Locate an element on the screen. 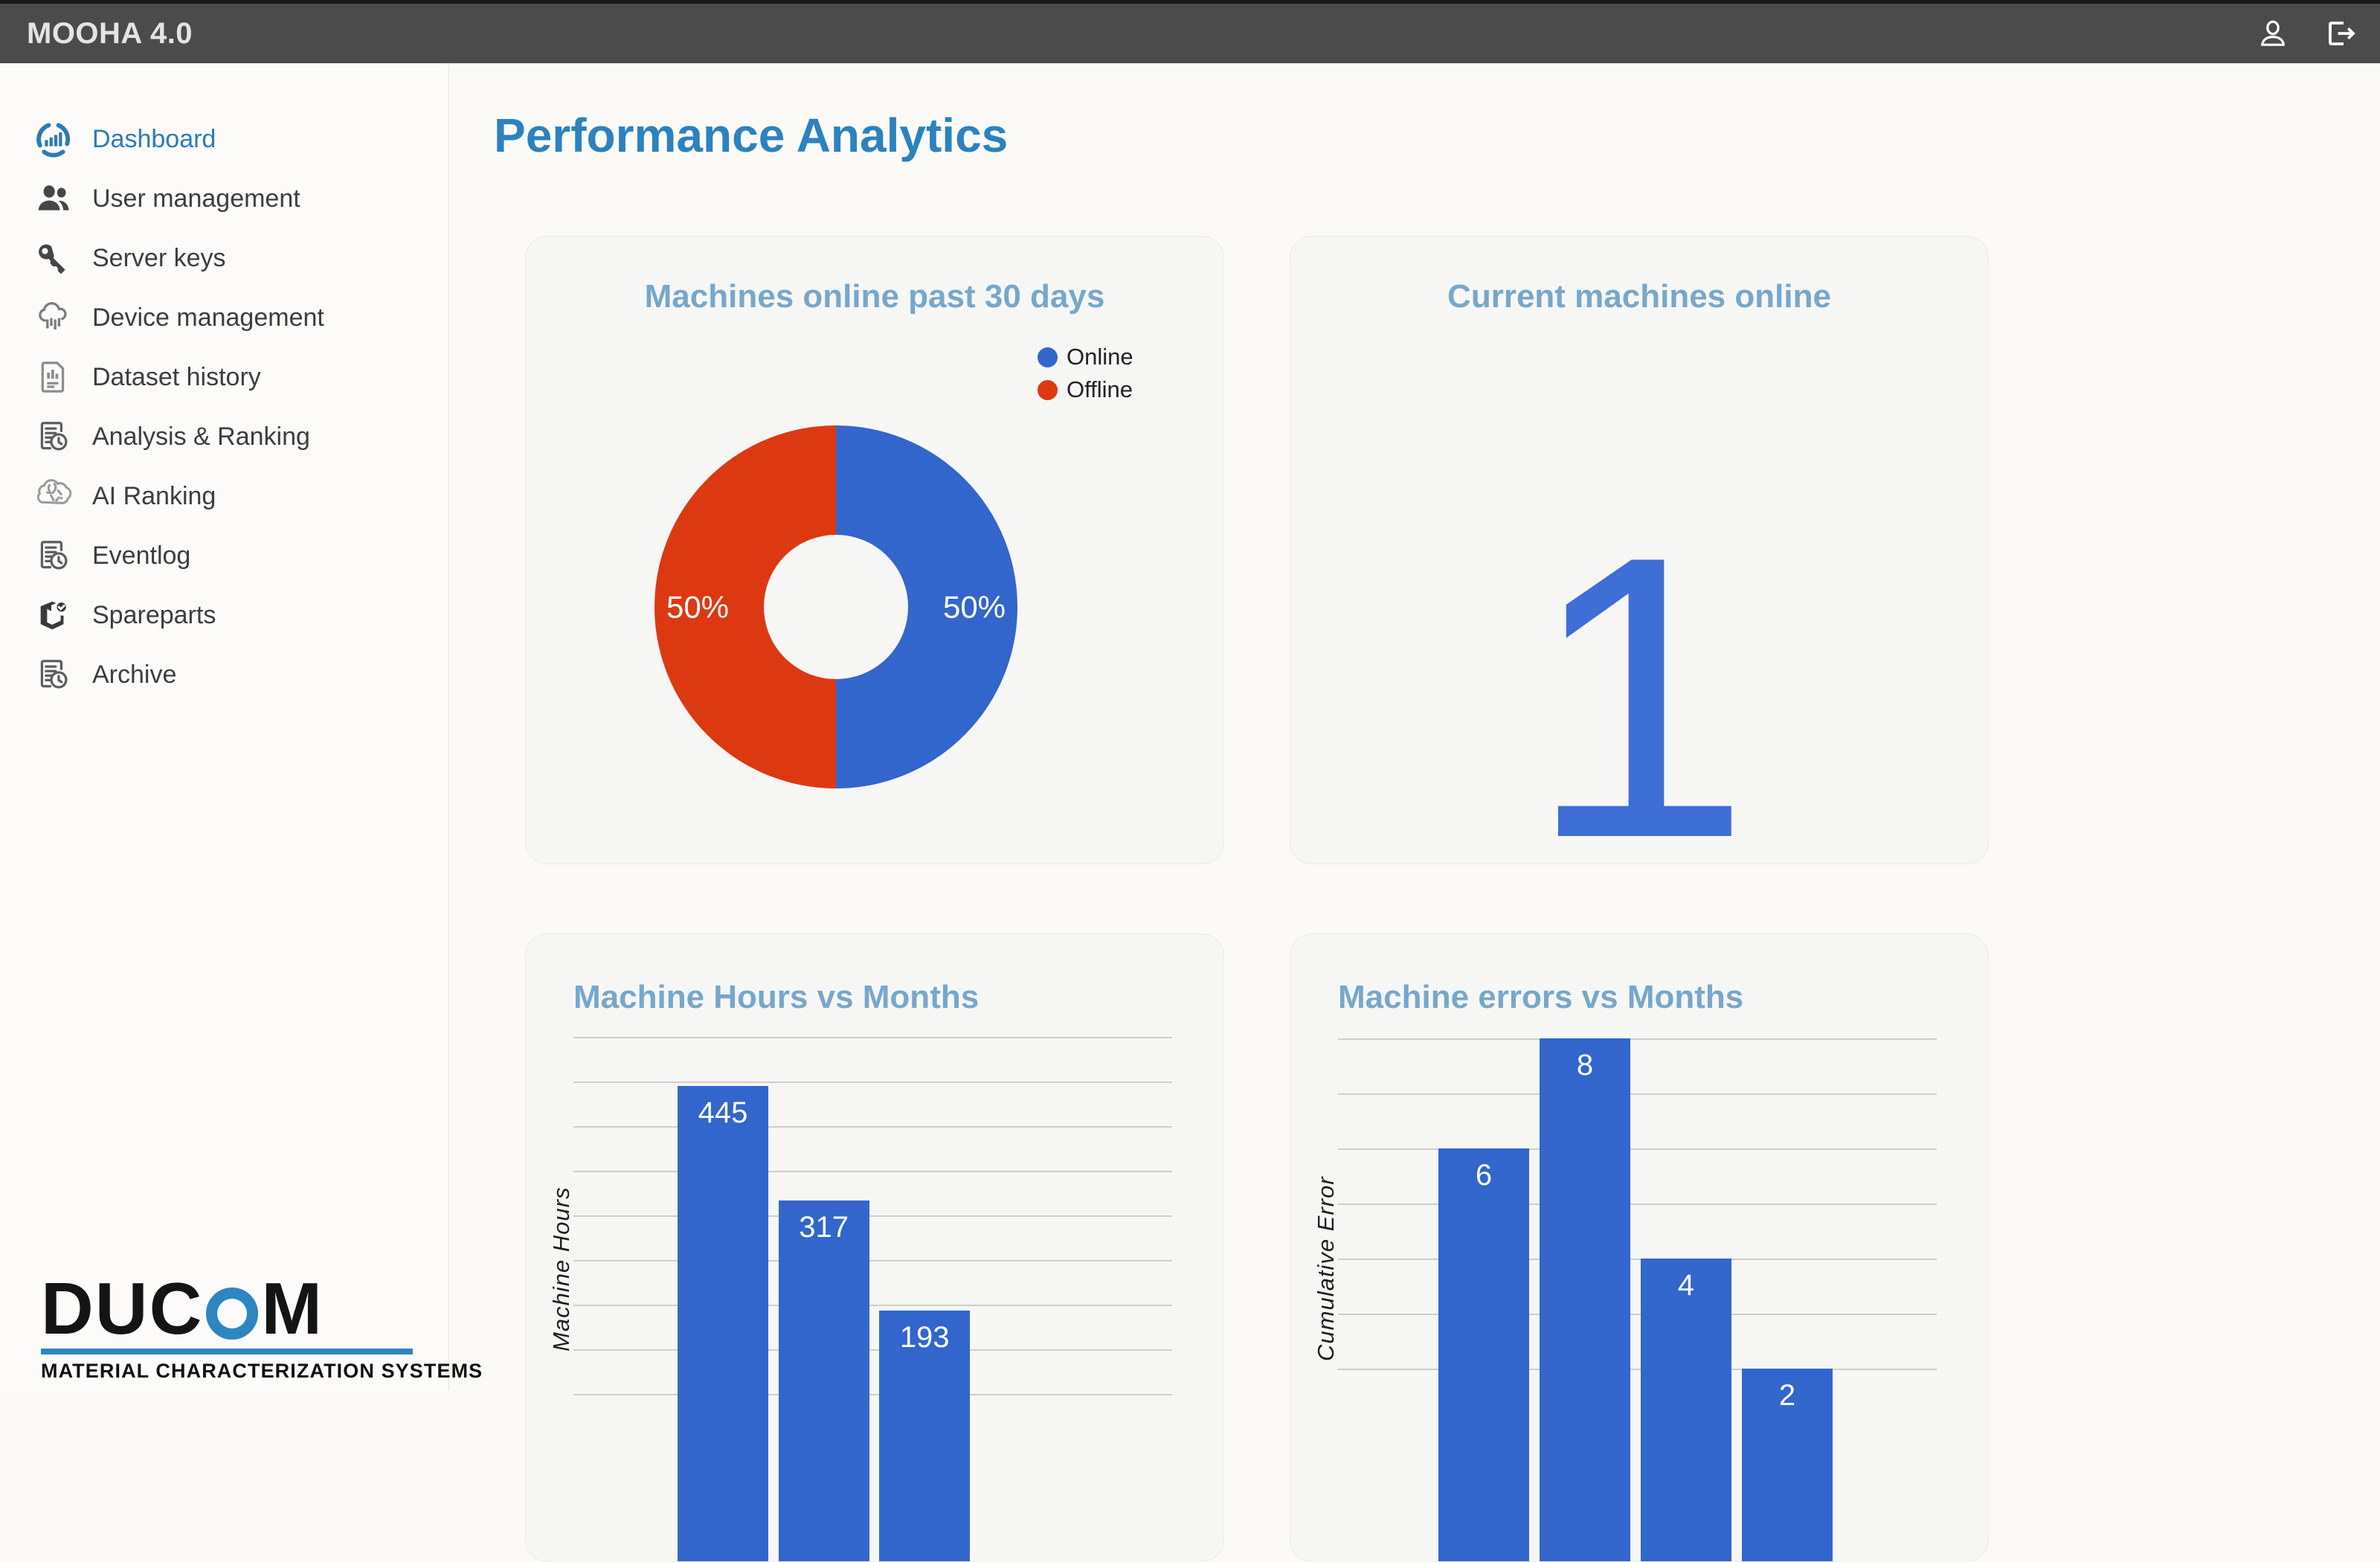 This screenshot has height=1562, width=2380. sidebar-item-analysis-ranking: Analysis & Ranking is located at coordinates (224, 436).